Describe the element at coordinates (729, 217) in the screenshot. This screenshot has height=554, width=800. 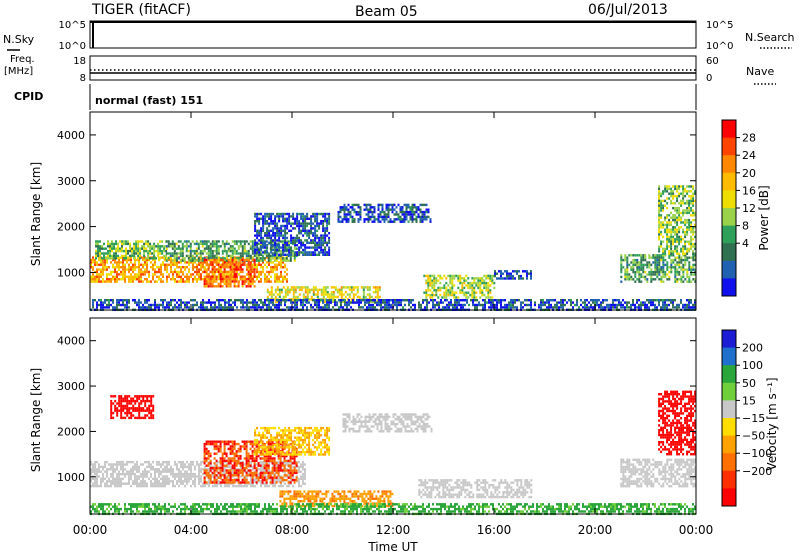
I see `colorbar-swatch` at that location.